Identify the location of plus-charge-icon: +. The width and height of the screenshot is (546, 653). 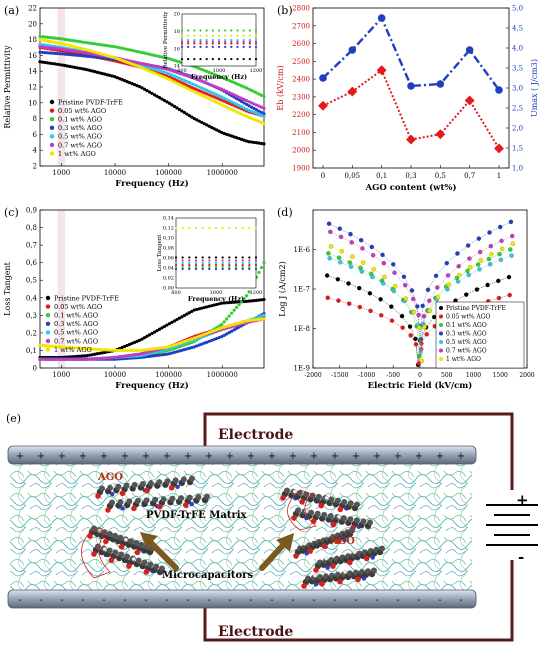
(62, 456).